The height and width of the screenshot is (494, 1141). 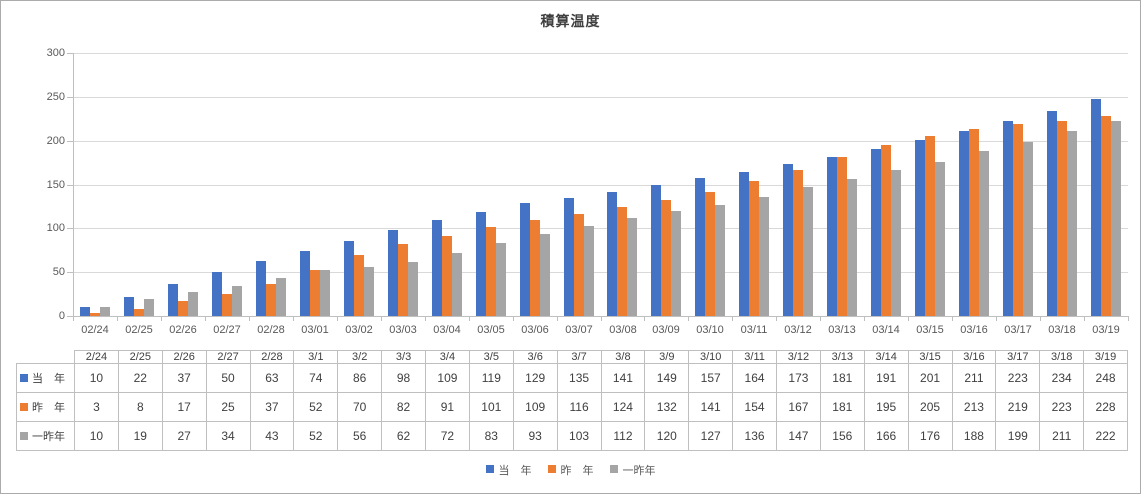 What do you see at coordinates (55, 97) in the screenshot?
I see `y-axis-tick-label: 250` at bounding box center [55, 97].